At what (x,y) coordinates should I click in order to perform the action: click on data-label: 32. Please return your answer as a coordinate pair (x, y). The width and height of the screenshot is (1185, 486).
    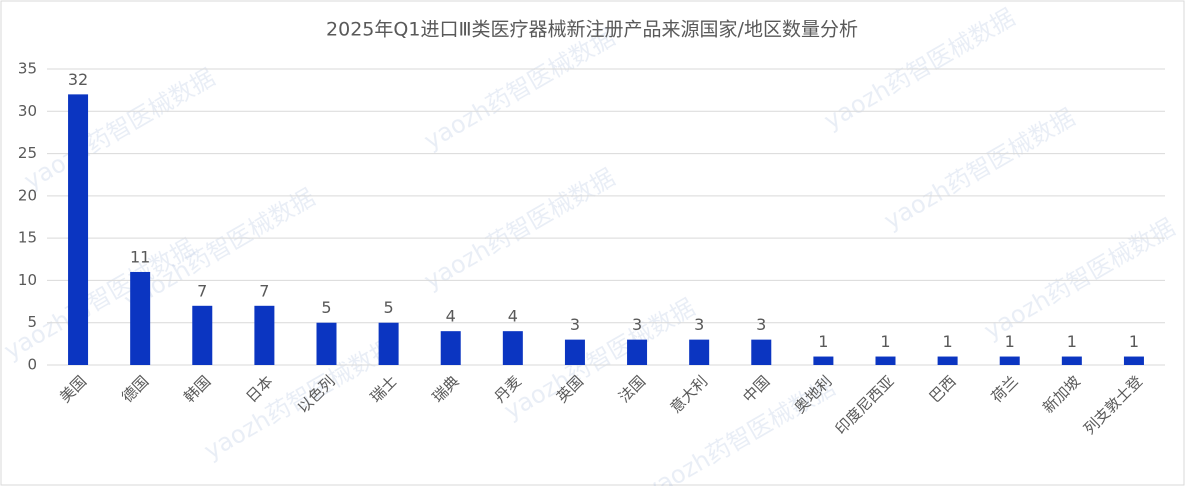
    Looking at the image, I should click on (78, 79).